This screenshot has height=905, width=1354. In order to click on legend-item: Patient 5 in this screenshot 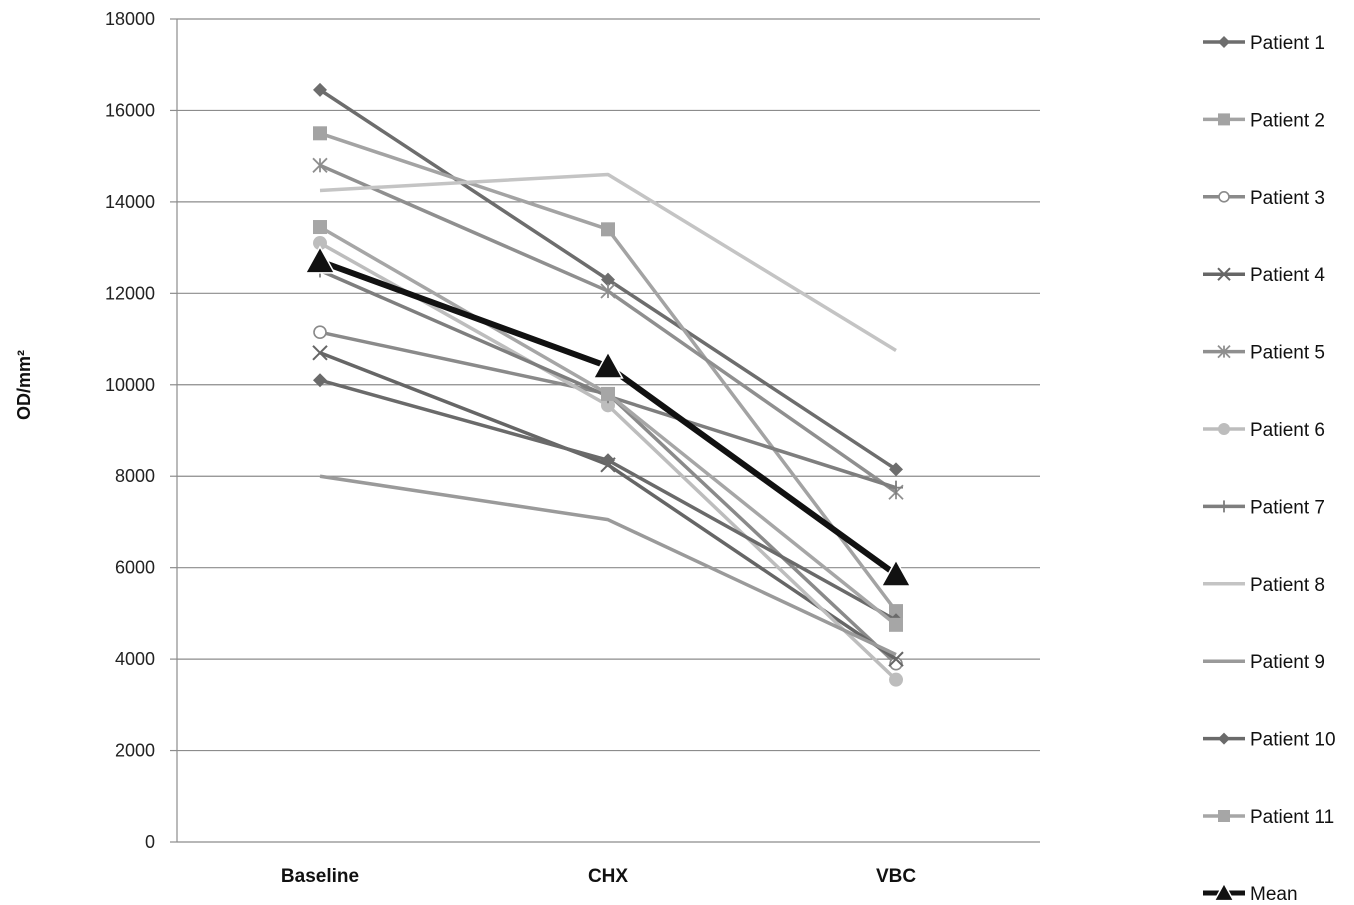, I will do `click(1264, 353)`.